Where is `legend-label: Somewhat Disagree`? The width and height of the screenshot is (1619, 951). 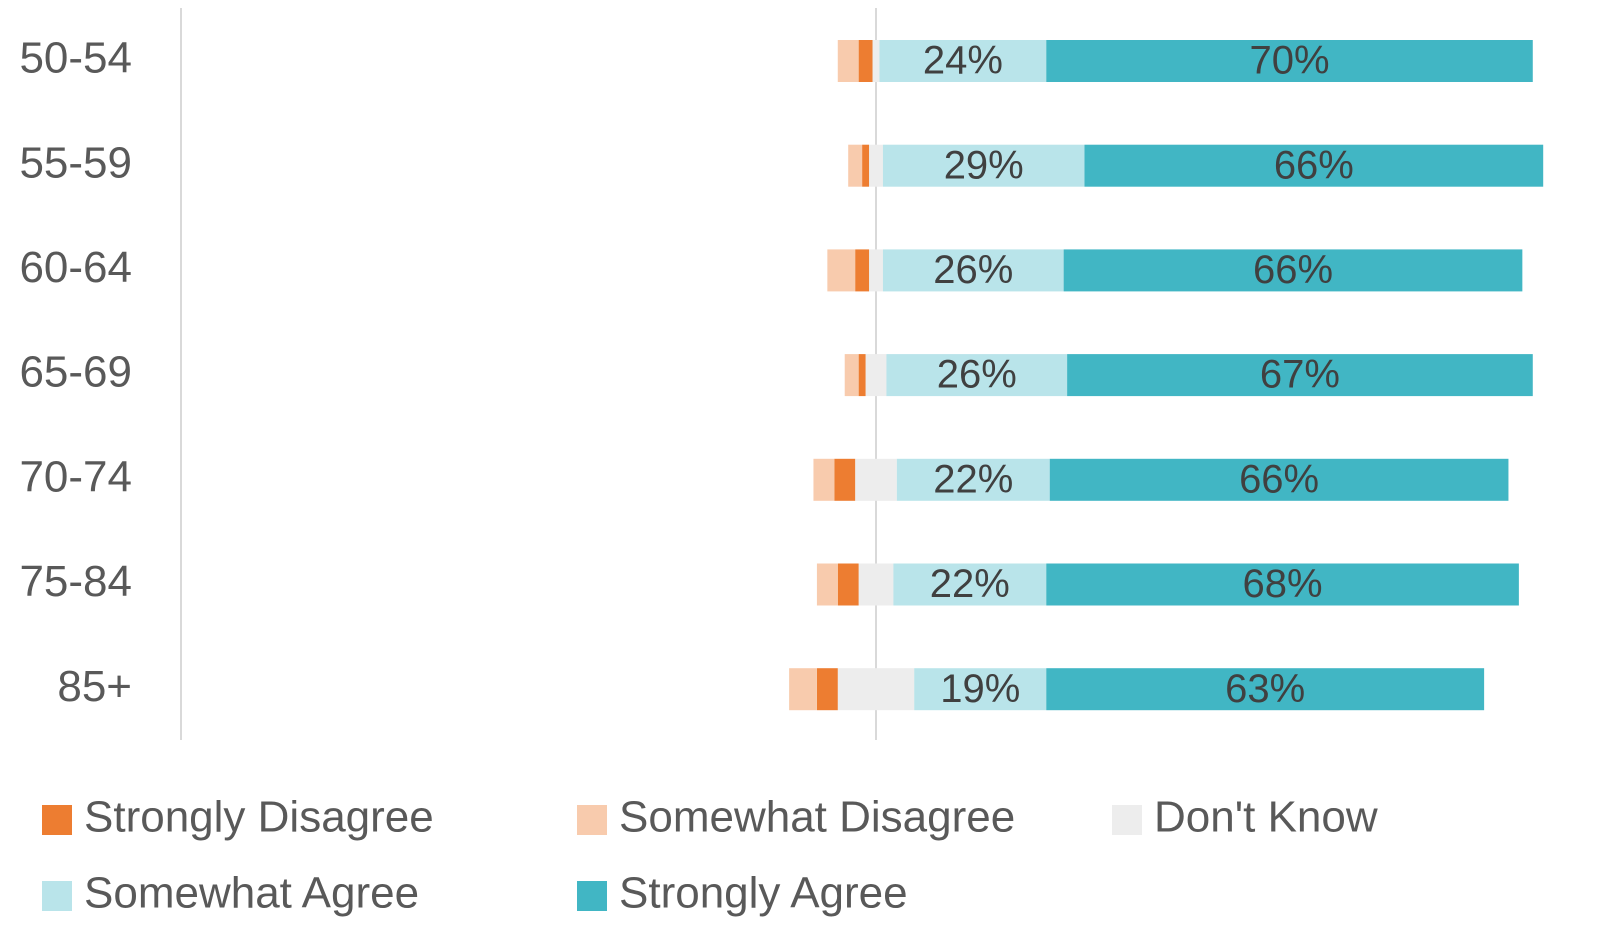 legend-label: Somewhat Disagree is located at coordinates (817, 817).